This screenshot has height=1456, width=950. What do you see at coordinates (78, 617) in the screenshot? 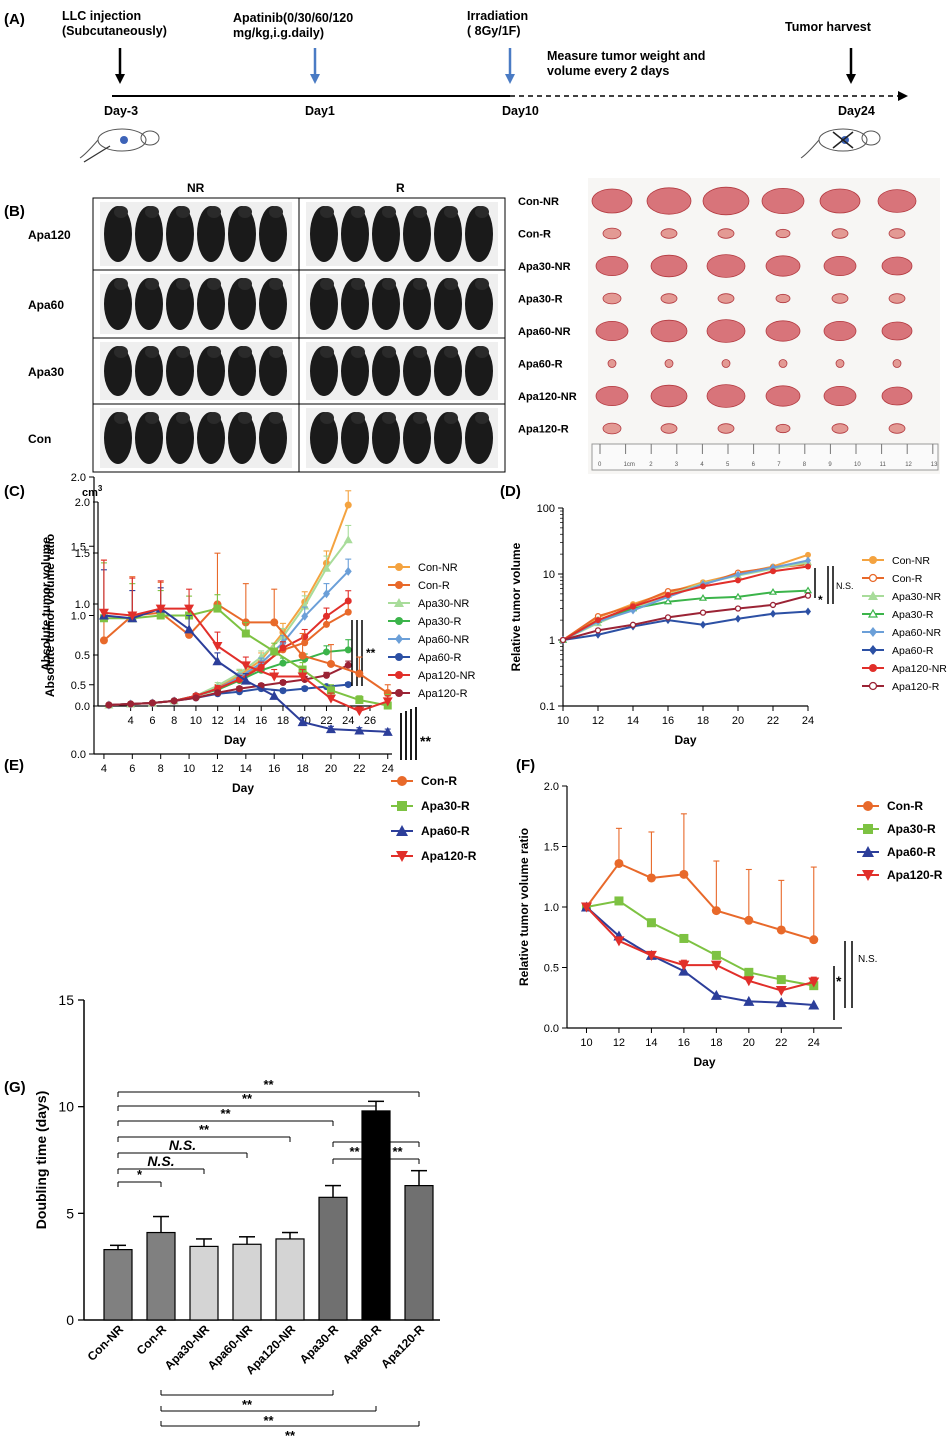
I see `y-tick-label: 1.0` at bounding box center [78, 617].